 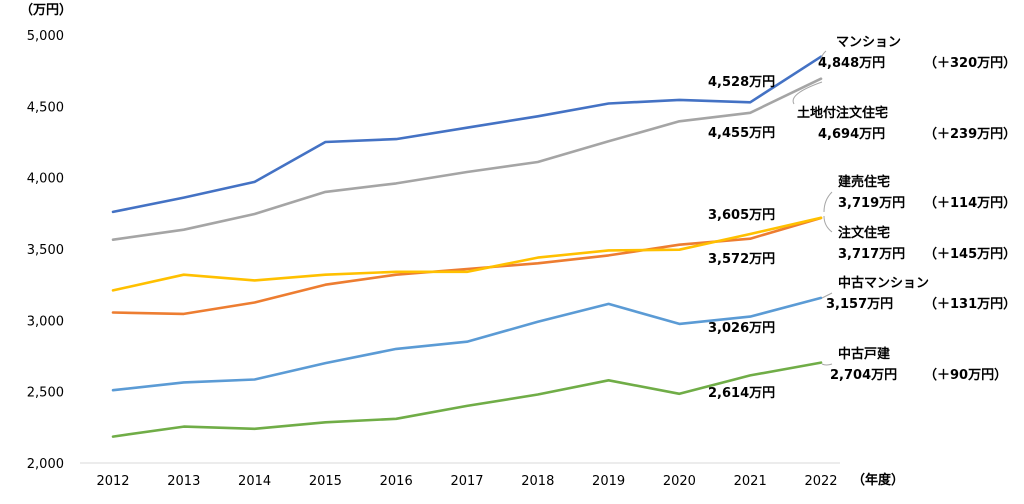 What do you see at coordinates (45, 393) in the screenshot?
I see `y-tick-label: 2,500` at bounding box center [45, 393].